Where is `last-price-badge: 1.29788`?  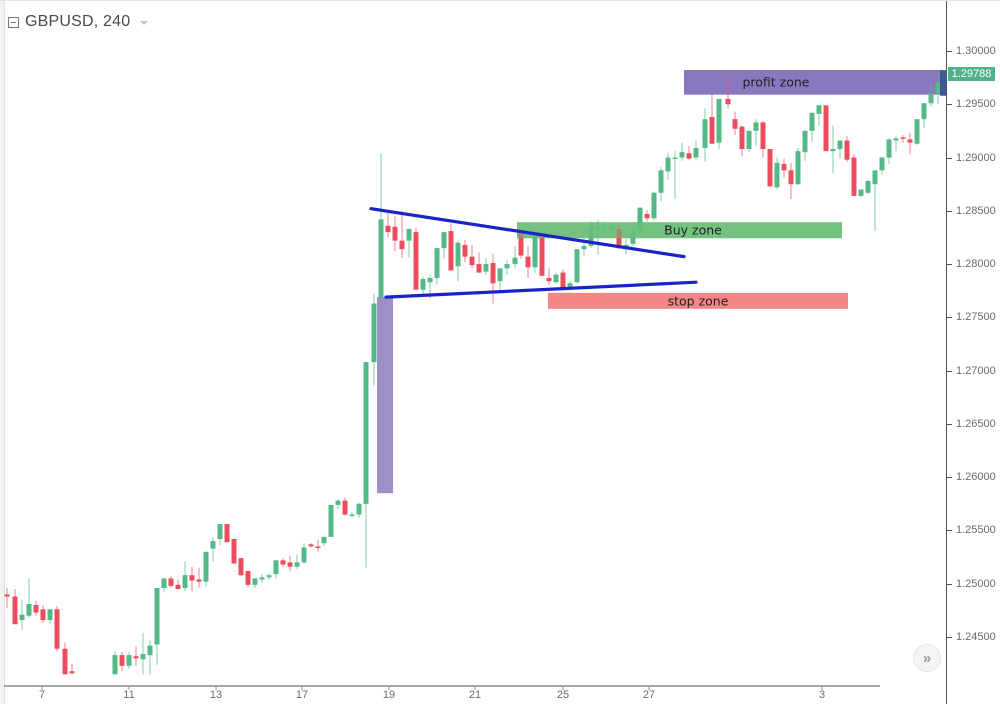
last-price-badge: 1.29788 is located at coordinates (971, 73).